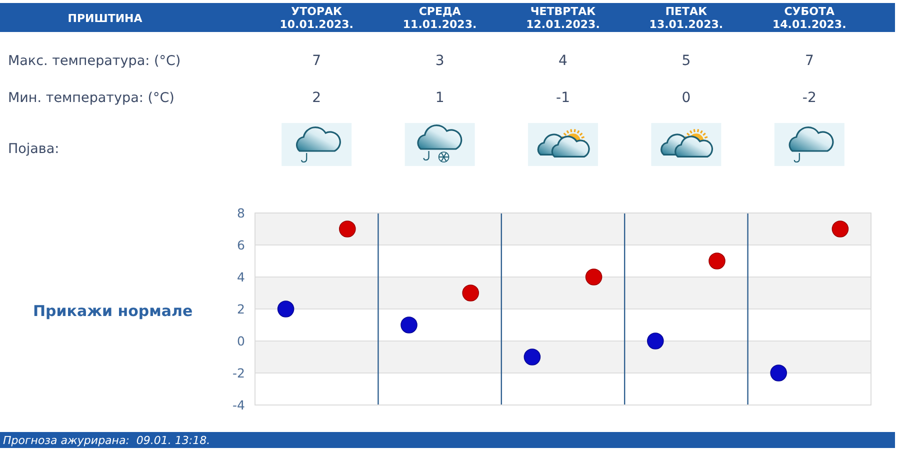 This screenshot has height=450, width=900. I want to click on data-label: 2, so click(317, 98).